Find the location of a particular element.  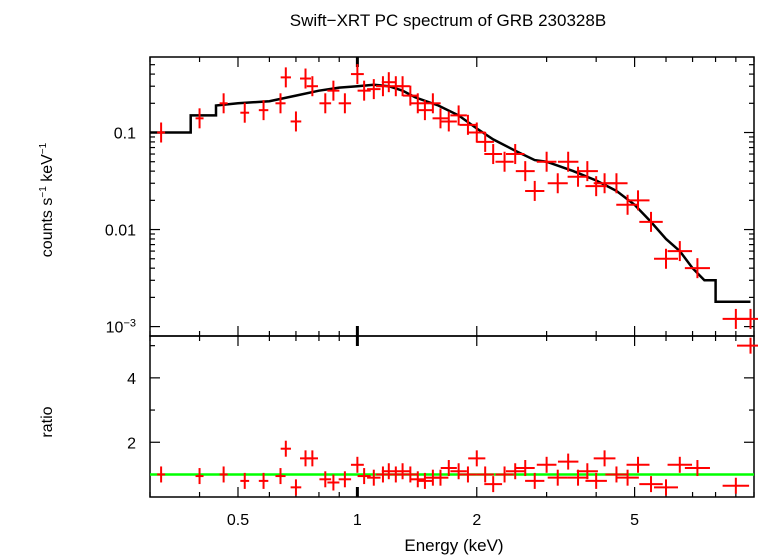

y-axis-label-spectrum: counts s−1 keV−1 is located at coordinates (47, 199).